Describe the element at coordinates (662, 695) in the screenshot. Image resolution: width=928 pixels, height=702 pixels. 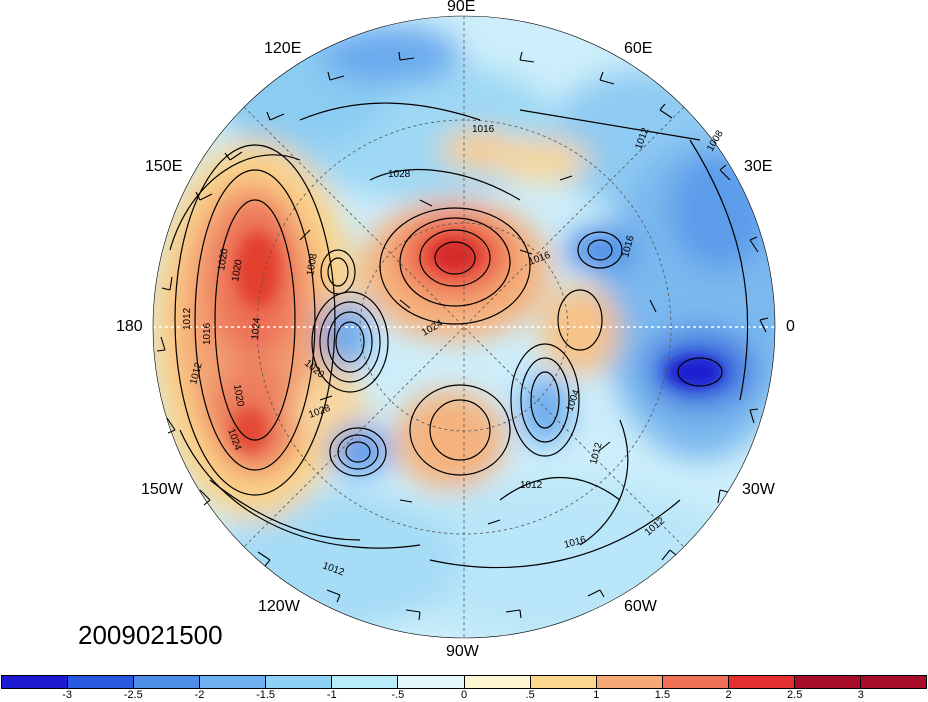
I see `colorbar-tick-label: 1.5` at that location.